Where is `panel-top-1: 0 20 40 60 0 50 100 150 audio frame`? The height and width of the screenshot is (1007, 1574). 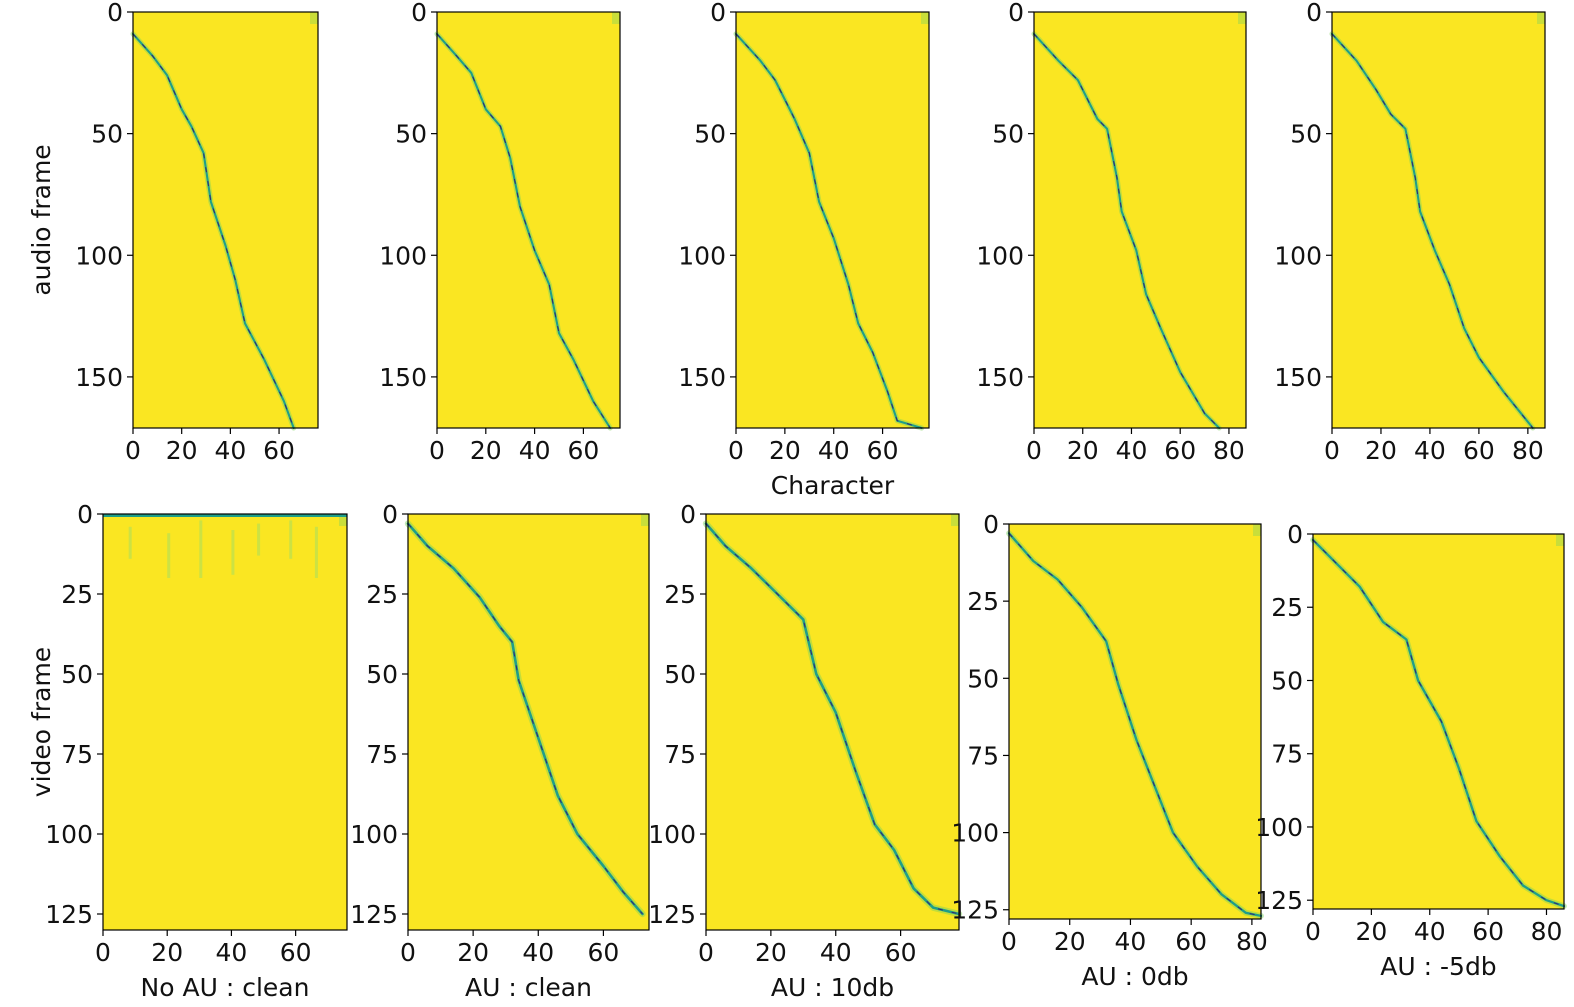 panel-top-1: 0 20 40 60 0 50 100 150 audio frame is located at coordinates (173, 232).